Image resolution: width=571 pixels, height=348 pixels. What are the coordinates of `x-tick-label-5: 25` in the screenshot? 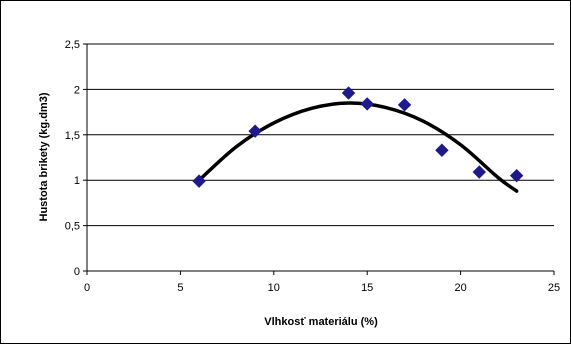 It's located at (554, 288).